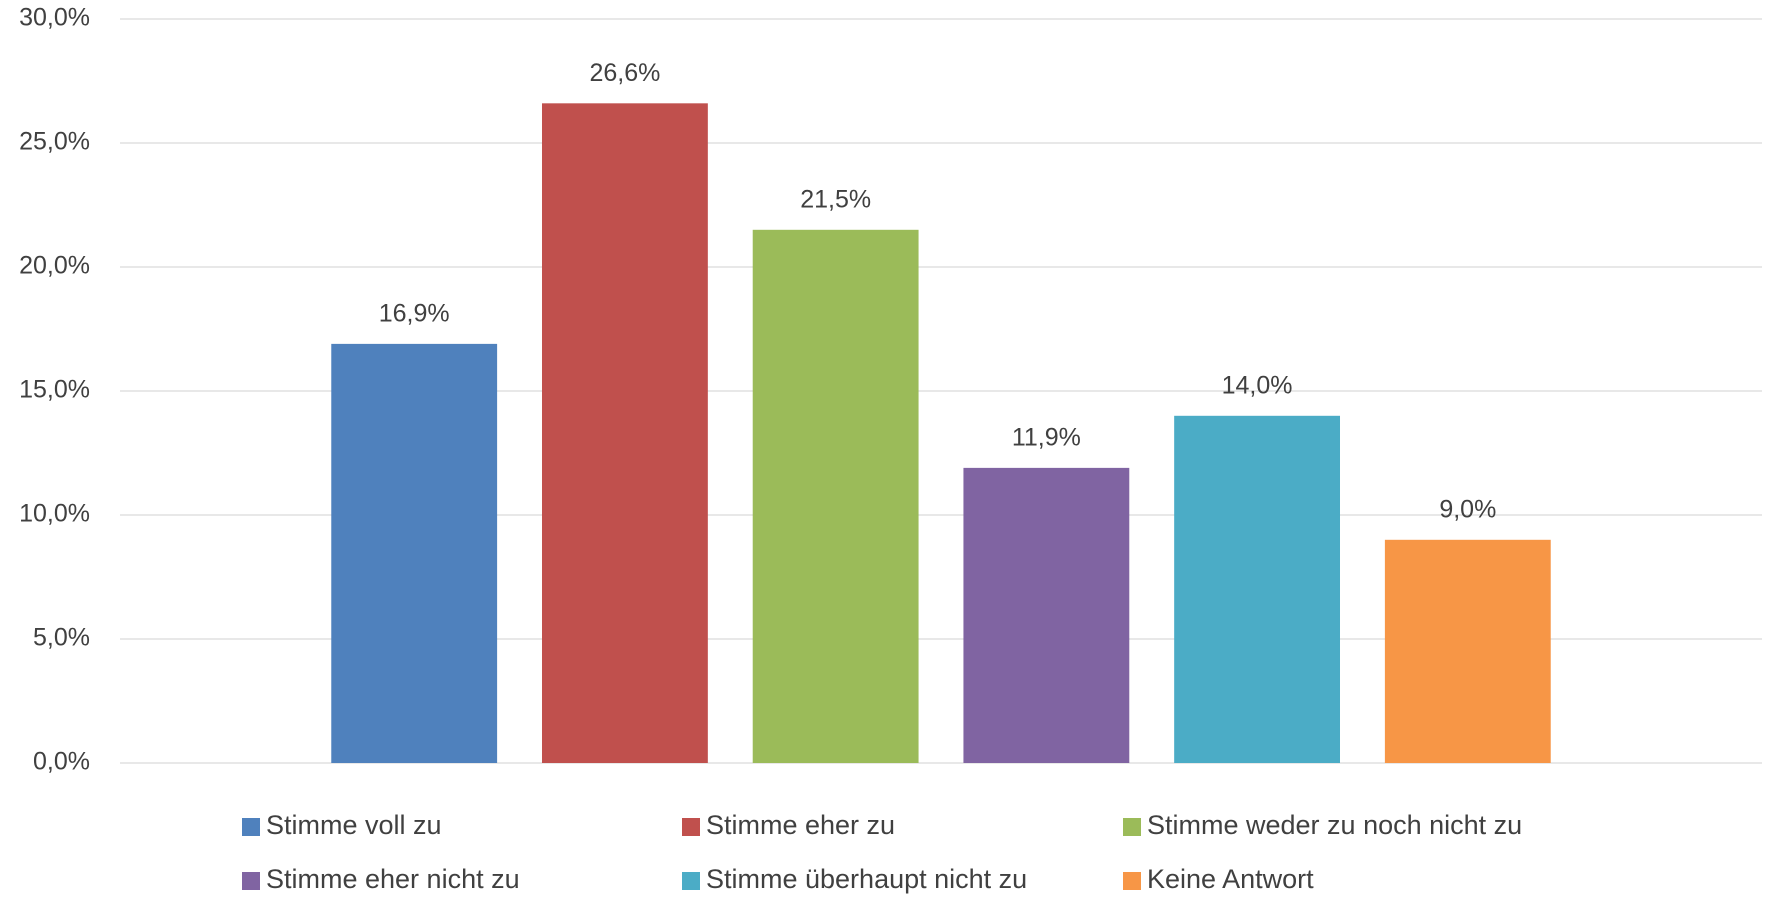 This screenshot has width=1765, height=898. I want to click on legend-label: Stimme überhaupt nicht zu, so click(866, 879).